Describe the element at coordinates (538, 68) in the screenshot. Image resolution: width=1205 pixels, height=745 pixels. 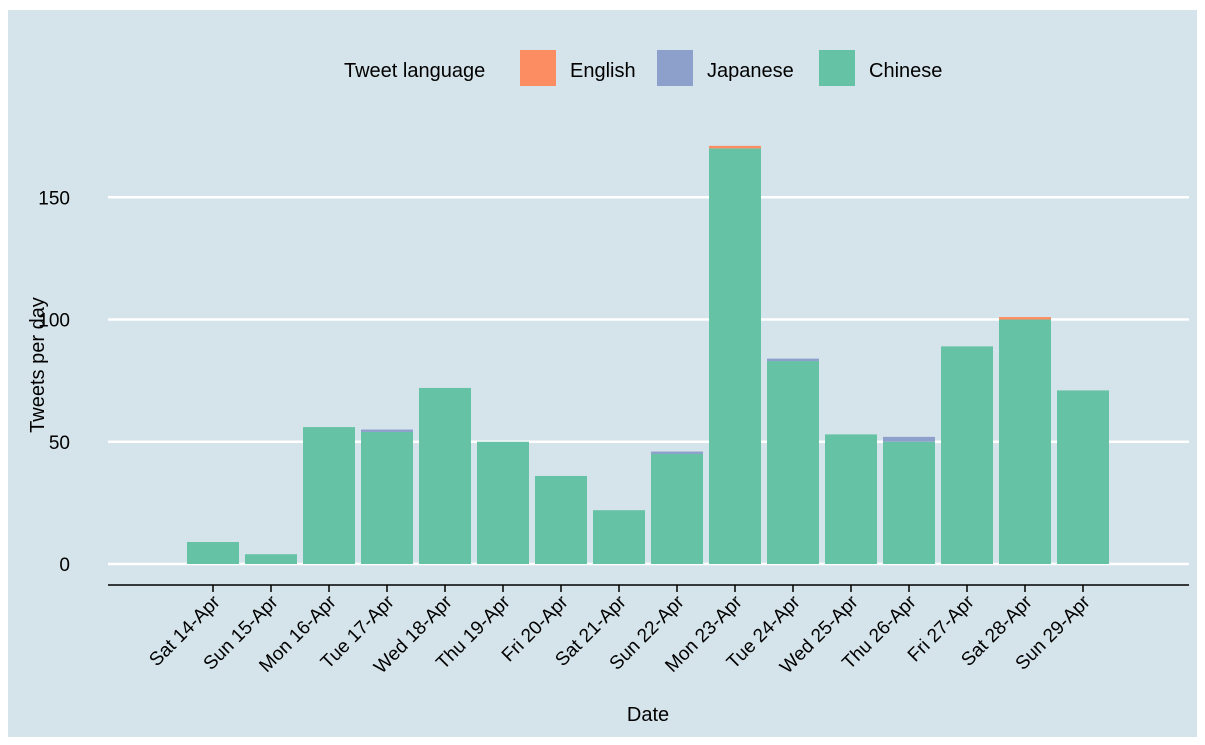
I see `legend-key-english` at that location.